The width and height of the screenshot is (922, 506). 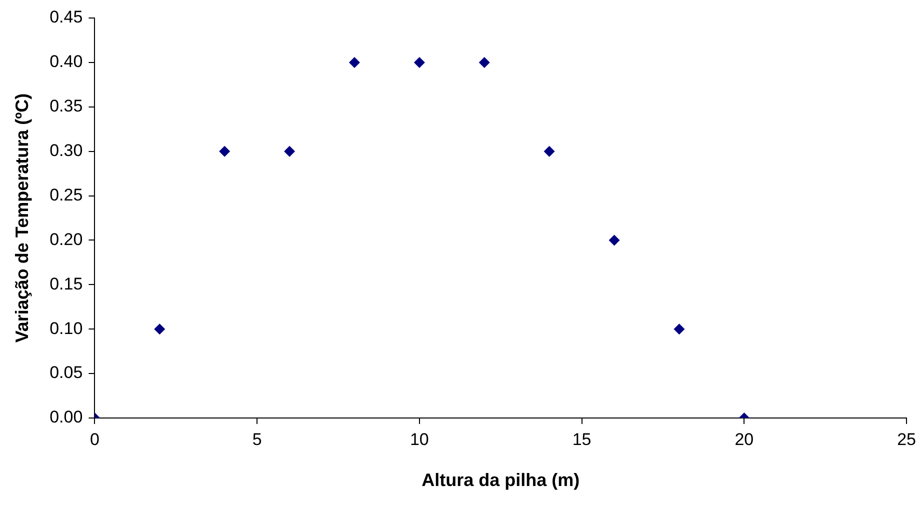 I want to click on y-tick-label: 0.30, so click(x=66, y=150).